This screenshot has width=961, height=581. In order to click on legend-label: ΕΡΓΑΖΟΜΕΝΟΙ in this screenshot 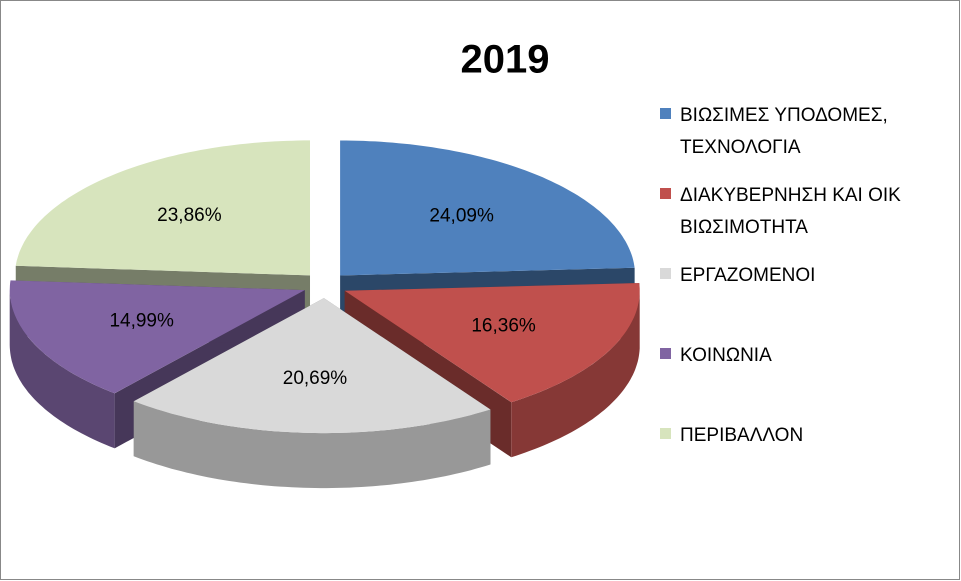, I will do `click(748, 275)`.